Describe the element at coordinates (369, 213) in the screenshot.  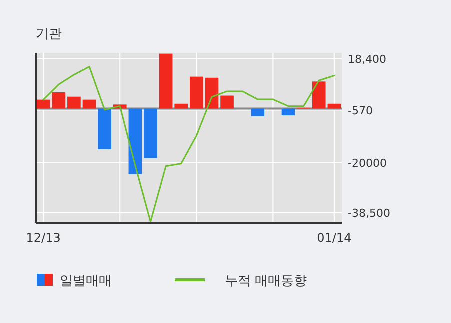
I see `y-tick-label: -38,500` at that location.